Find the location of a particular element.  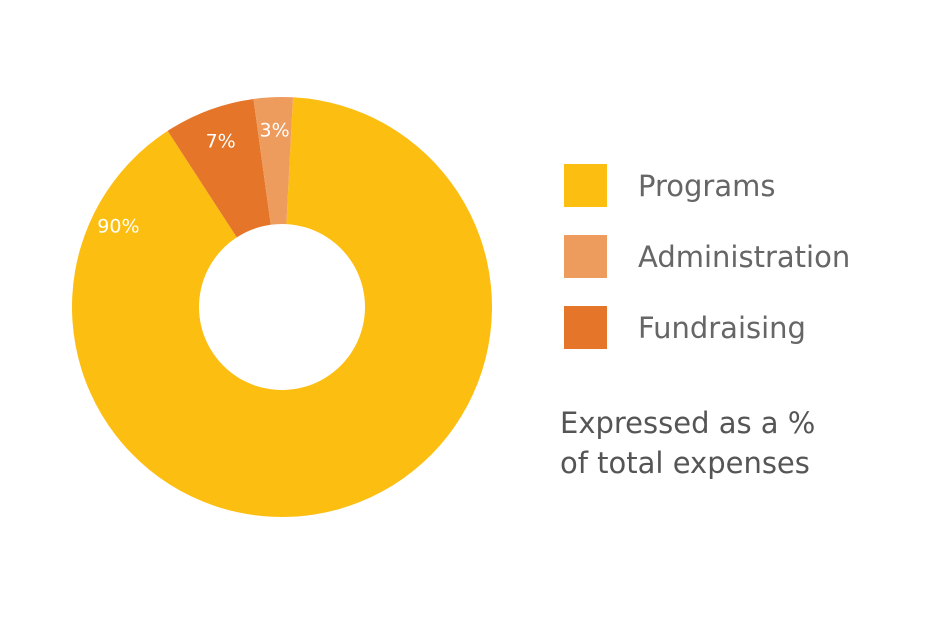

slice-administration is located at coordinates (273, 160).